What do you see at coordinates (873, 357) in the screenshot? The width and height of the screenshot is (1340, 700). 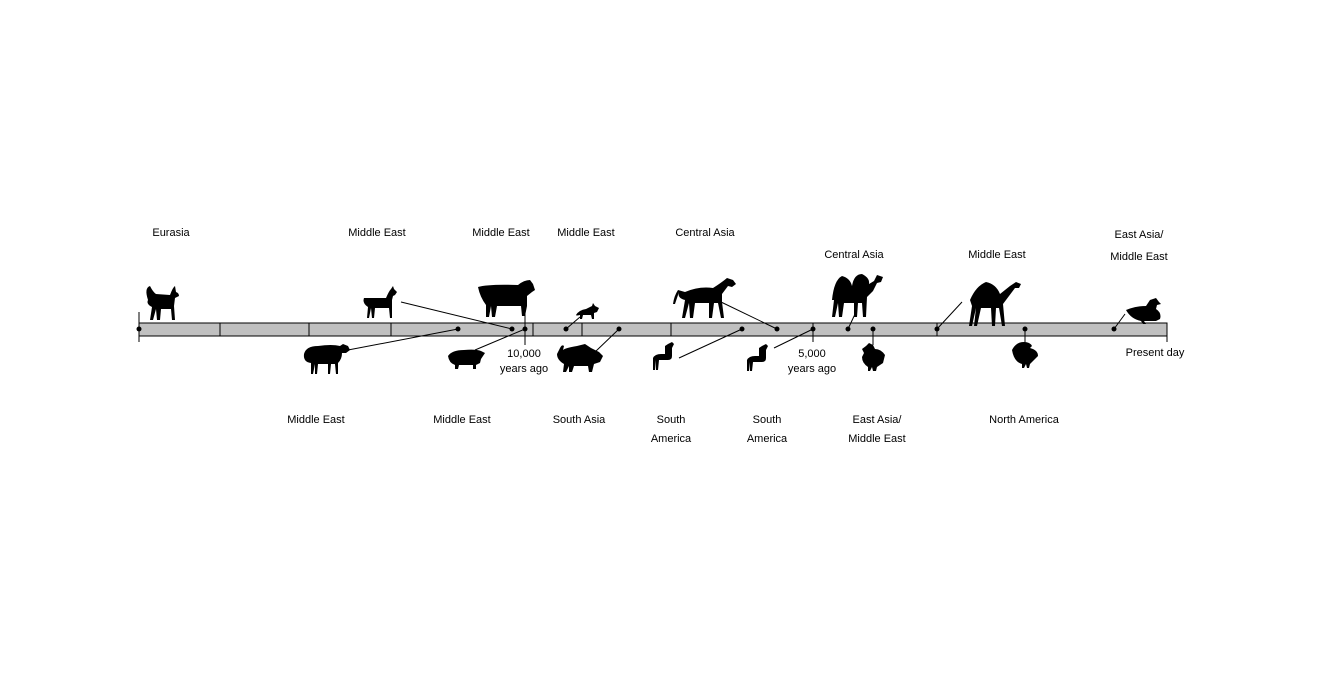 I see `chicken-icon` at bounding box center [873, 357].